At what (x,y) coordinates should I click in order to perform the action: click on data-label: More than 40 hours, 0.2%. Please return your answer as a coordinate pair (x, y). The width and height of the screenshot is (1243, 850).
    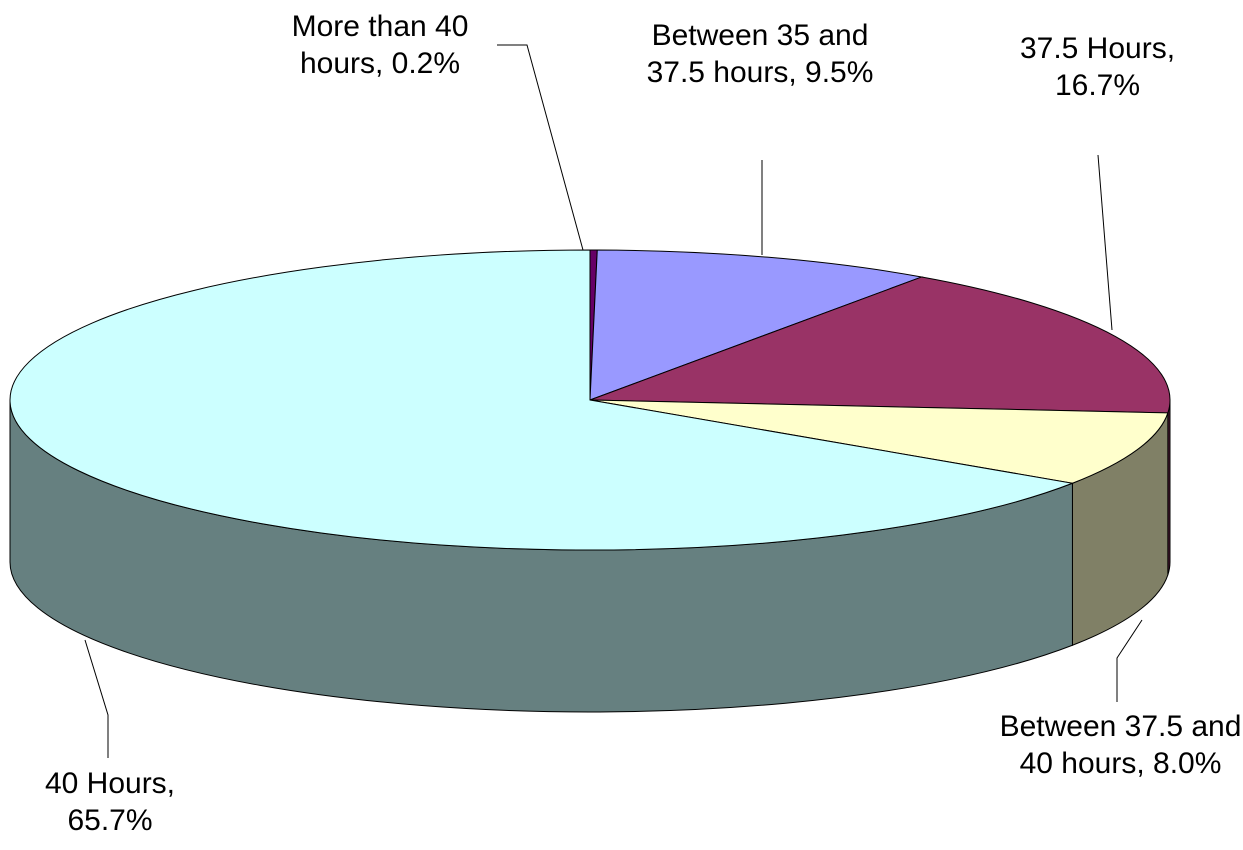
    Looking at the image, I should click on (380, 45).